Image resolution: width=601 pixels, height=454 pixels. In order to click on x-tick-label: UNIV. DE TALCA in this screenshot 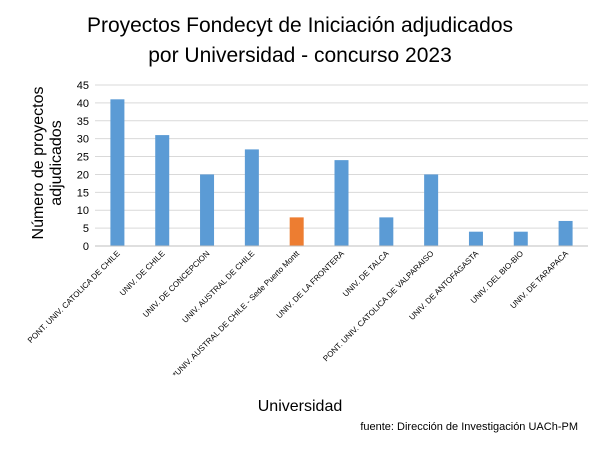, I will do `click(366, 274)`.